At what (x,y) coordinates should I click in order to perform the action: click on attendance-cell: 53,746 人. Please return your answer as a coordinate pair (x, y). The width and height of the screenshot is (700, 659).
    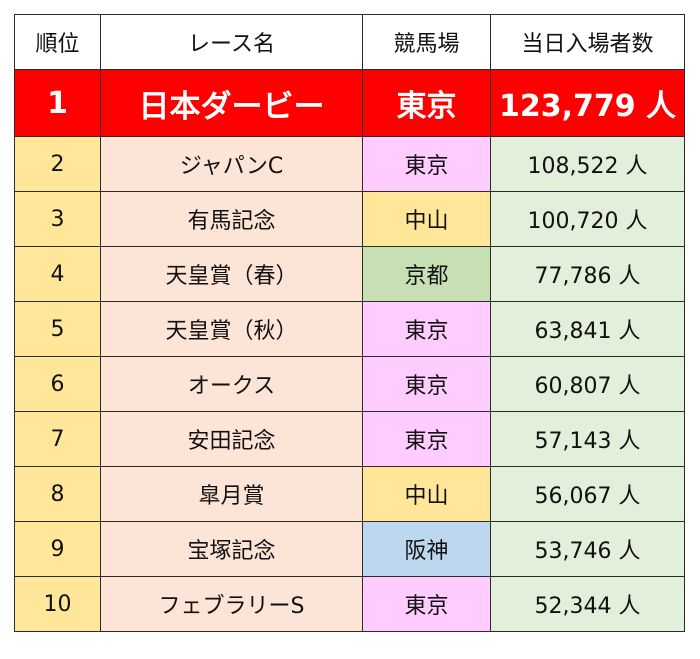
    Looking at the image, I should click on (587, 549).